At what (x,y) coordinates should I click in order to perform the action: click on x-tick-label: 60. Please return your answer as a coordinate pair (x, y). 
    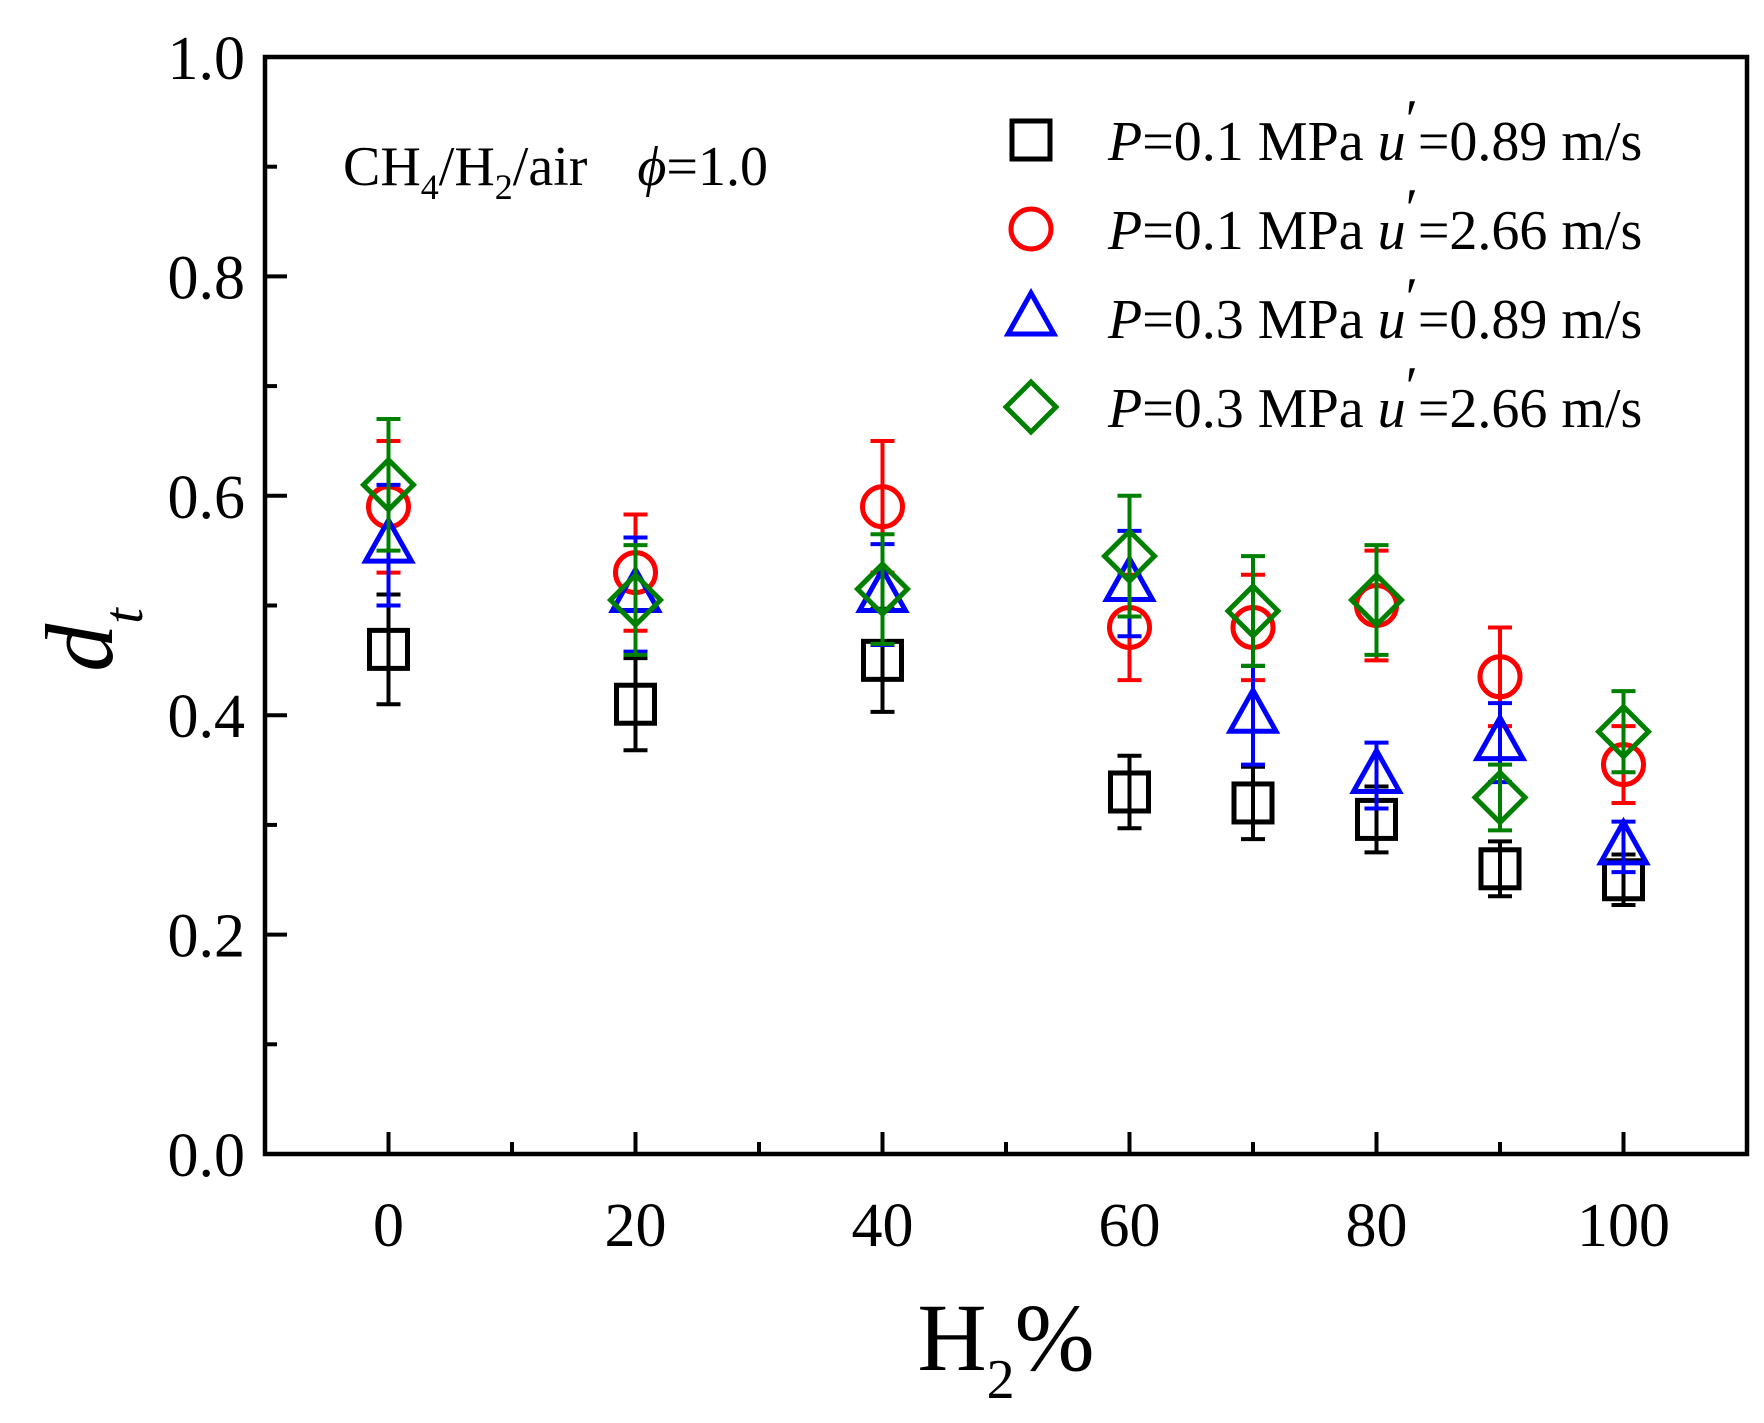
    Looking at the image, I should click on (1130, 1226).